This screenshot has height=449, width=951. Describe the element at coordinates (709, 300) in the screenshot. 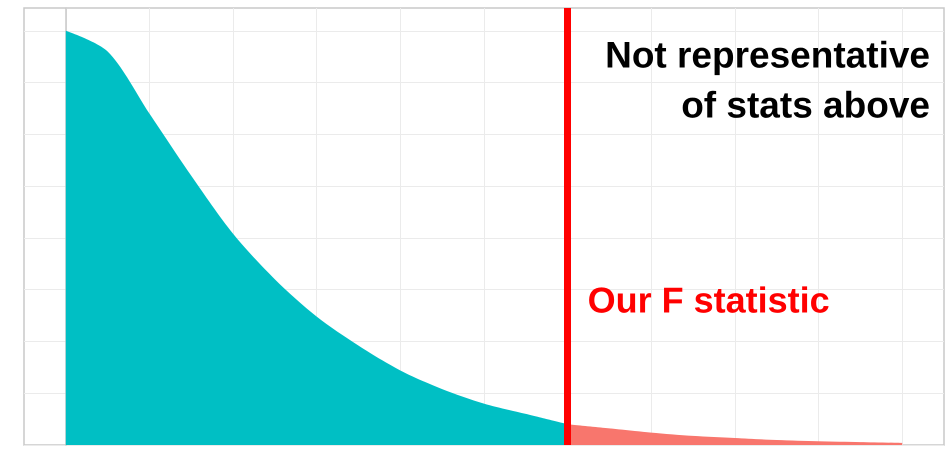

I see `annotation: Our F statistic` at that location.